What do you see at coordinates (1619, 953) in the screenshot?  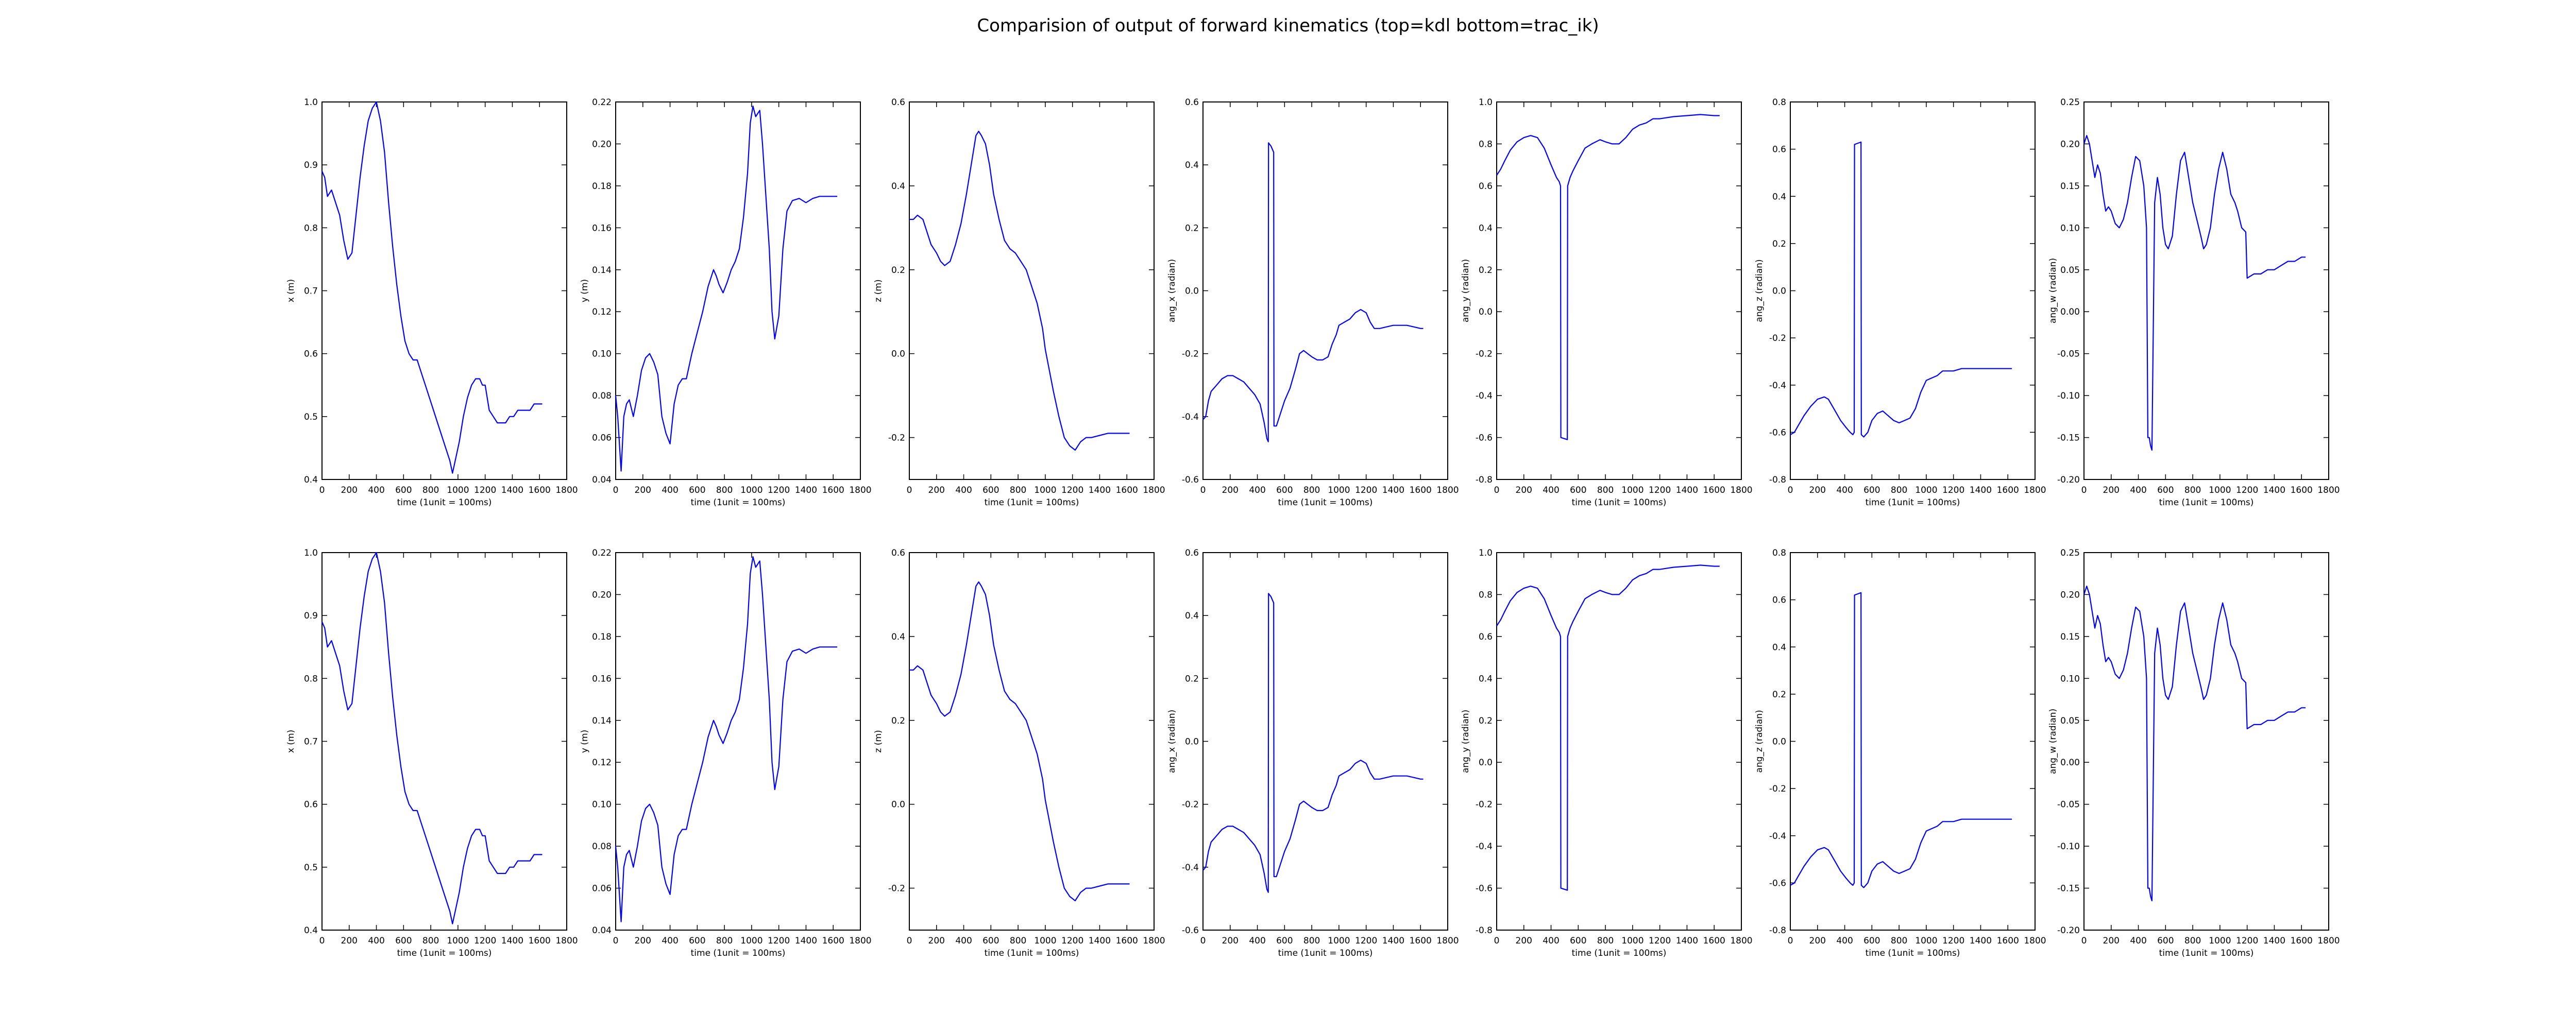 I see `chart-12-xlabel: time (1unit = 100ms)` at bounding box center [1619, 953].